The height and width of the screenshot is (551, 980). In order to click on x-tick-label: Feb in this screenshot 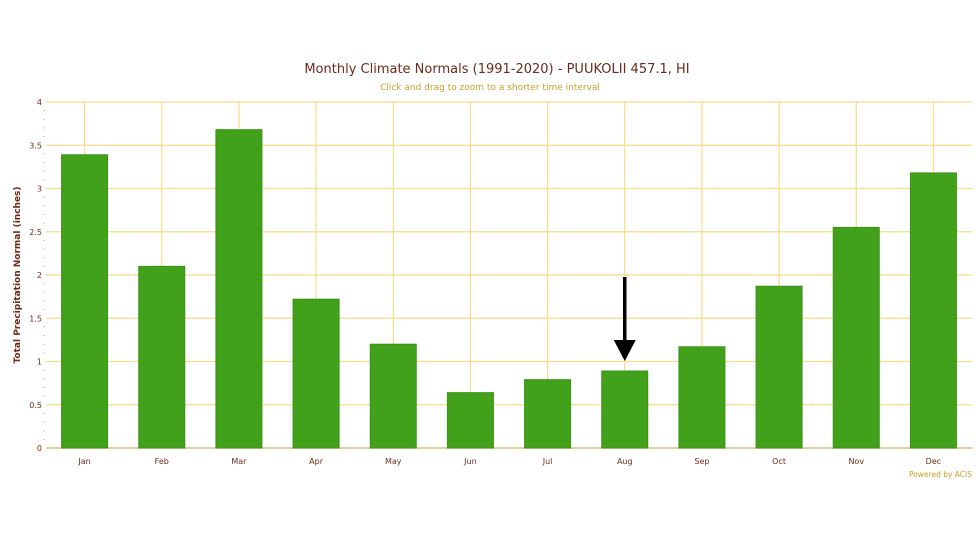, I will do `click(162, 461)`.